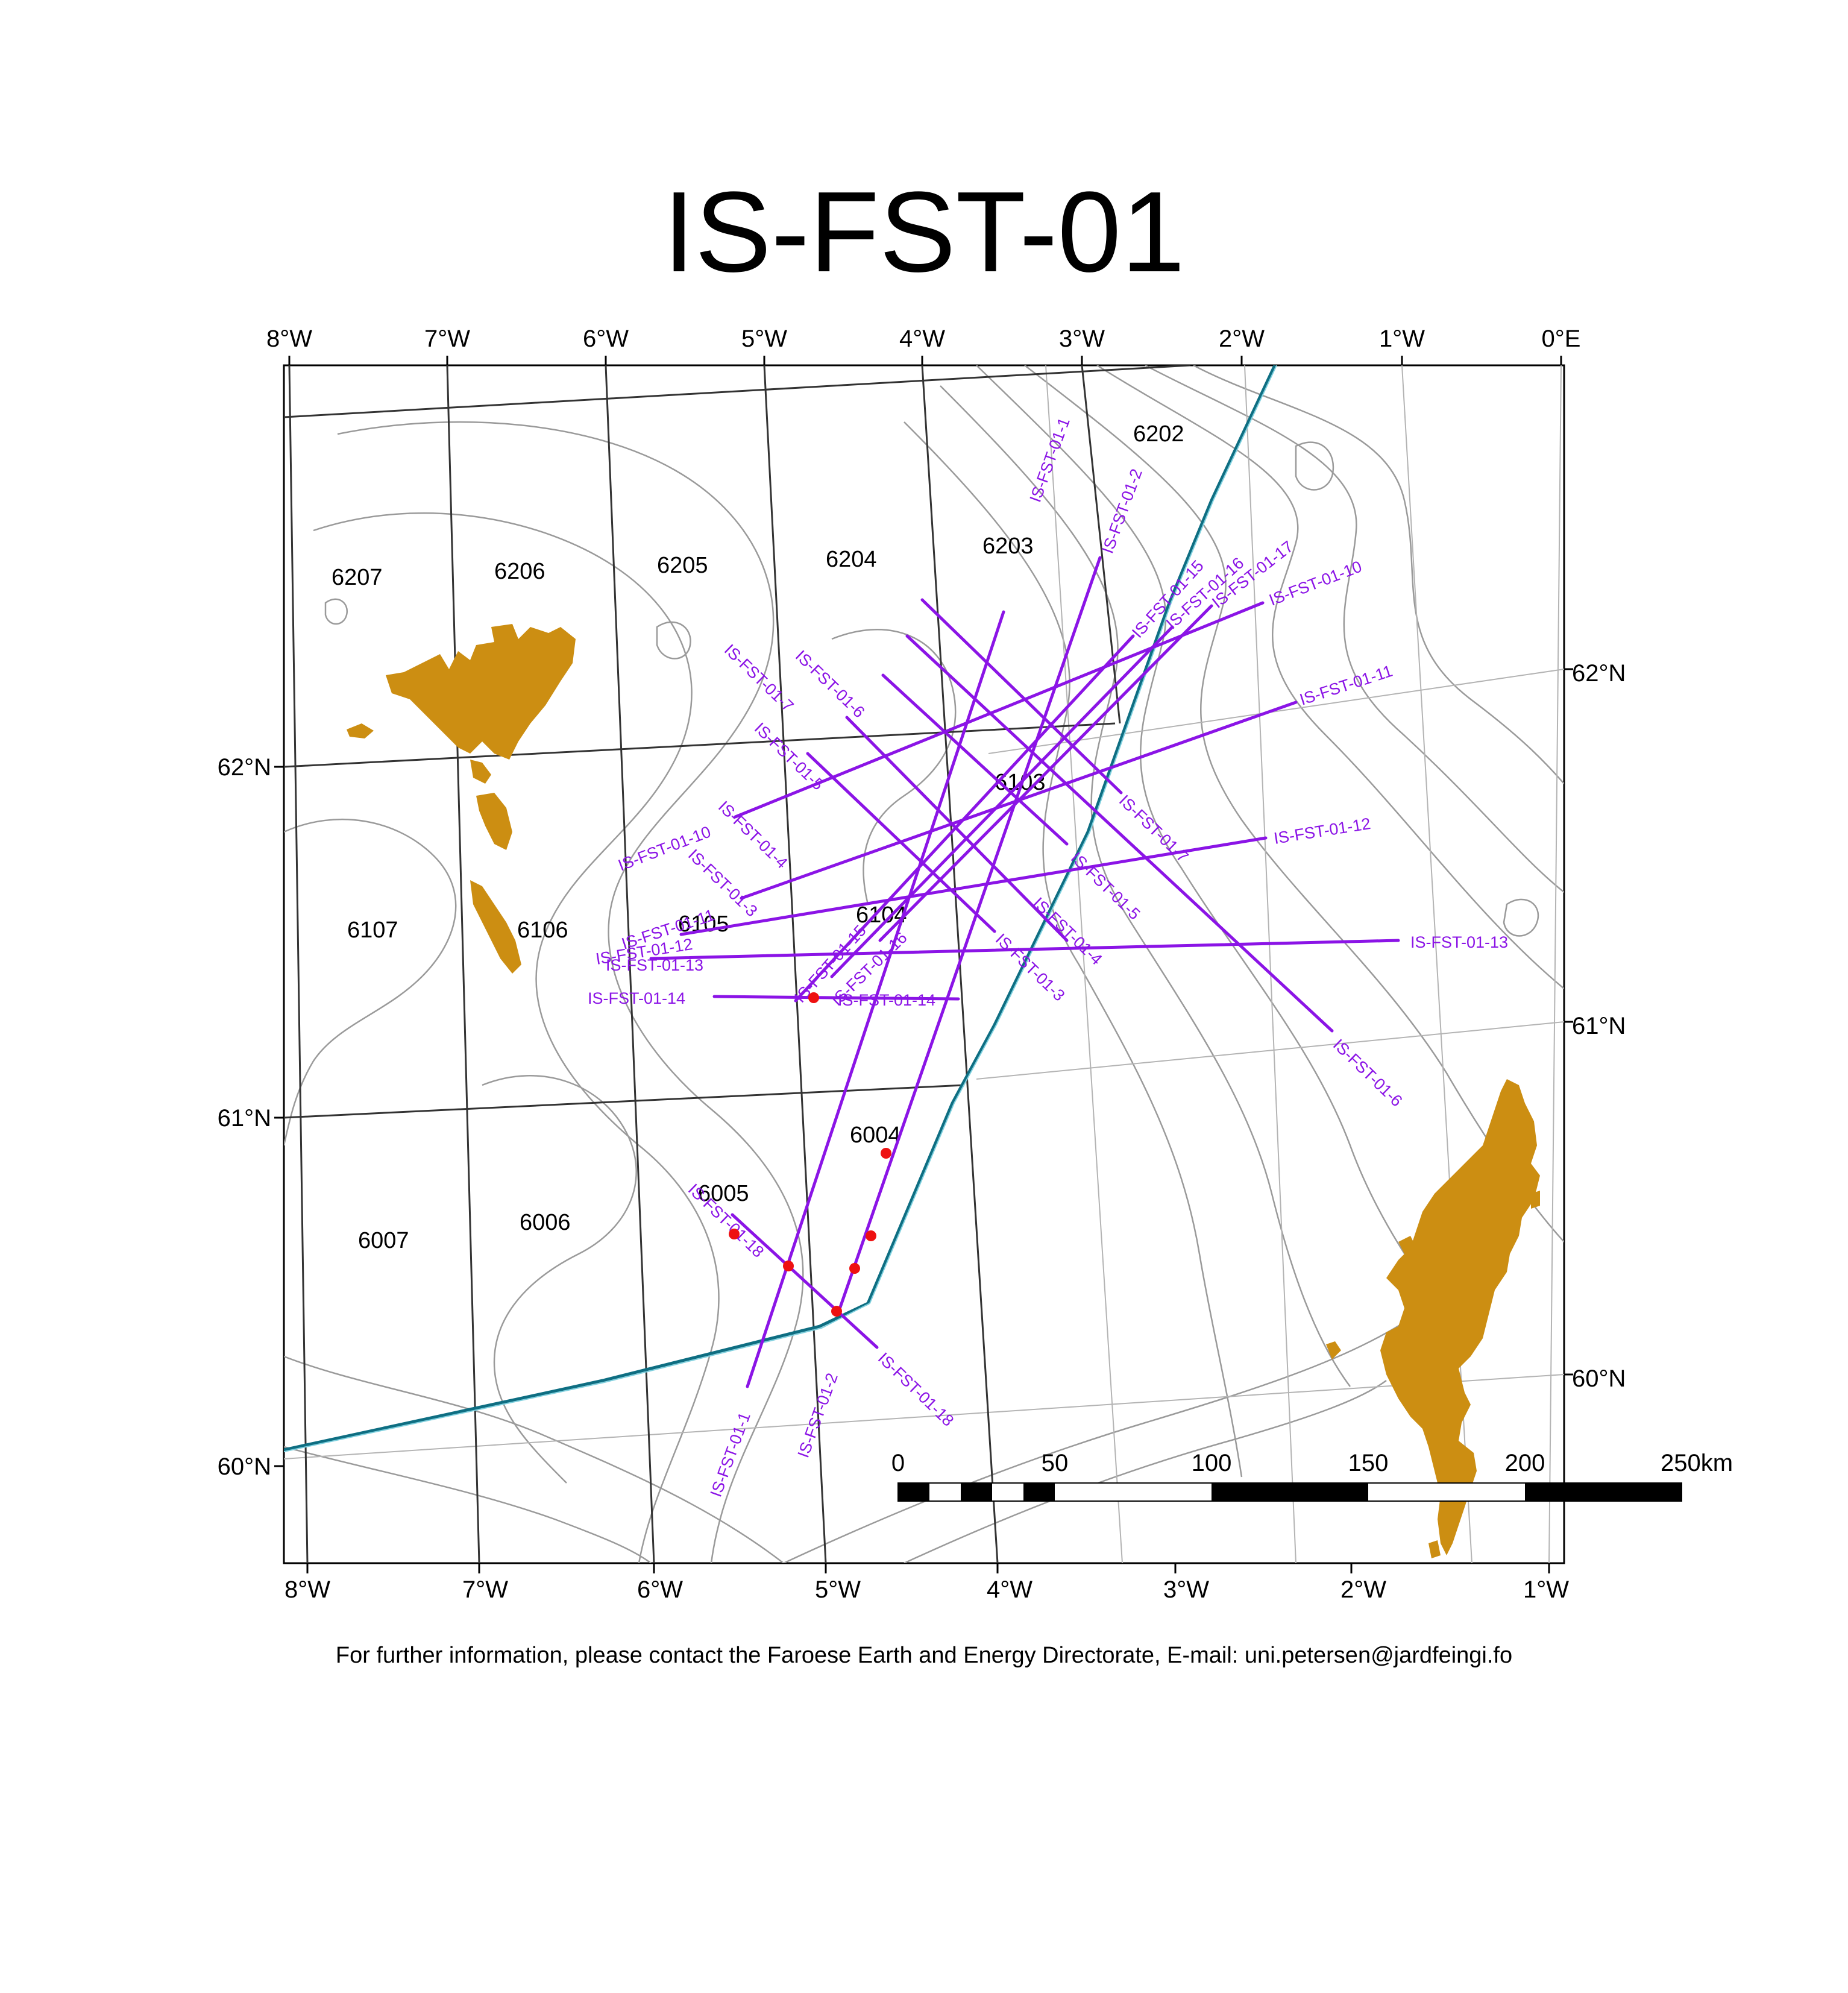  What do you see at coordinates (682, 565) in the screenshot?
I see `block-label: 6205` at bounding box center [682, 565].